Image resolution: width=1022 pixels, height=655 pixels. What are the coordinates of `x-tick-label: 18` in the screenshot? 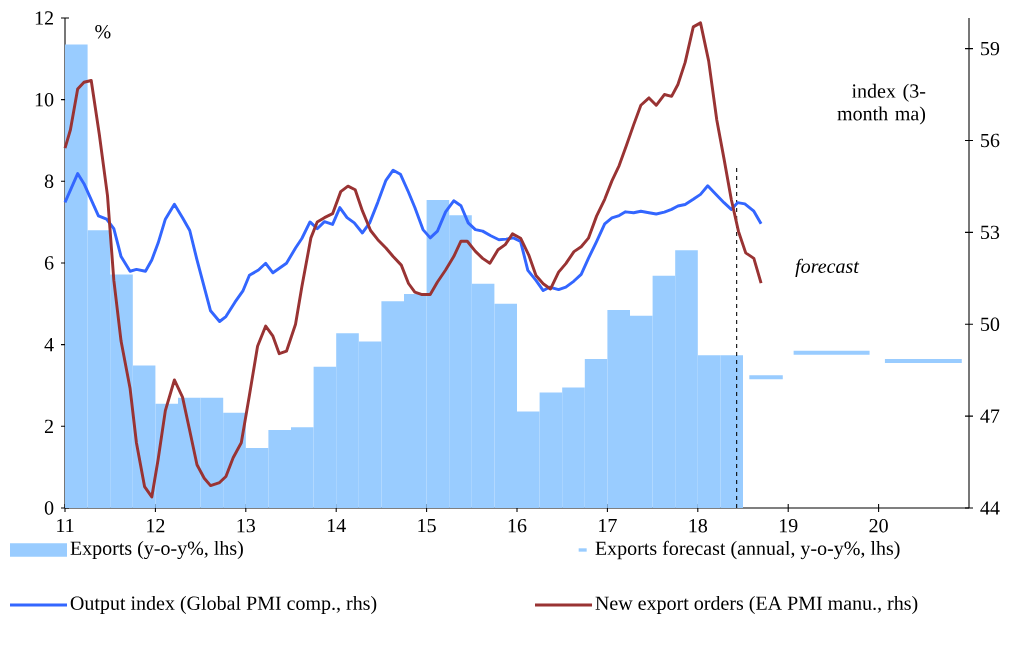 It's located at (698, 525).